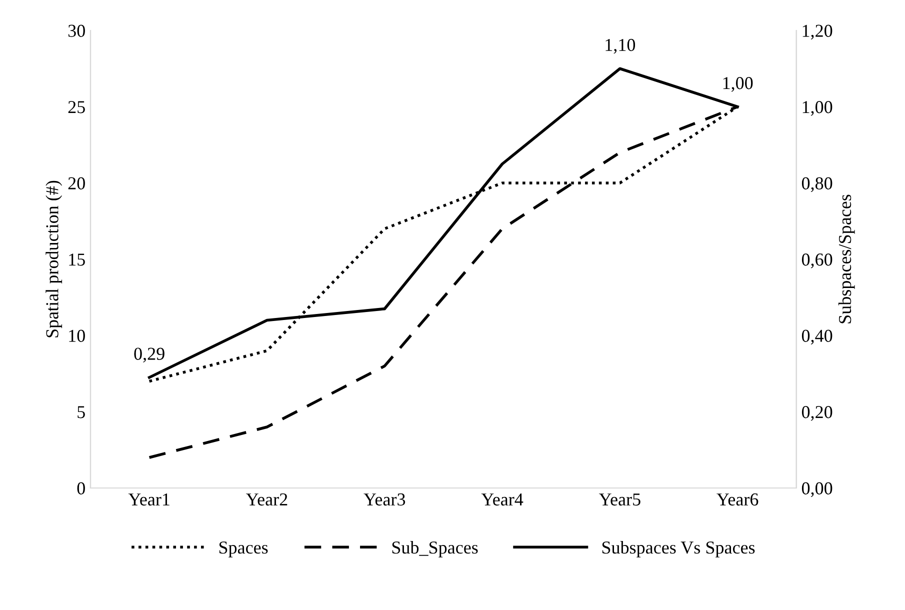 The width and height of the screenshot is (905, 610). What do you see at coordinates (678, 549) in the screenshot?
I see `legend-label: Subspaces Vs Spaces` at bounding box center [678, 549].